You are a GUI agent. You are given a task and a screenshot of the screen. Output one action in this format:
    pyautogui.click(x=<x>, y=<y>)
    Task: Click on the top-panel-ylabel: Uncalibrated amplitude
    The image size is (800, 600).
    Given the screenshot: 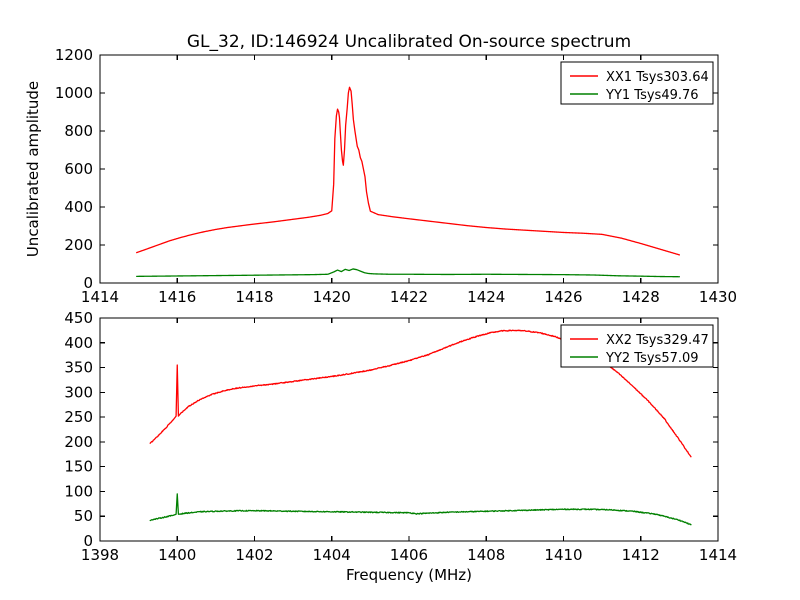 What is the action you would take?
    pyautogui.click(x=33, y=169)
    